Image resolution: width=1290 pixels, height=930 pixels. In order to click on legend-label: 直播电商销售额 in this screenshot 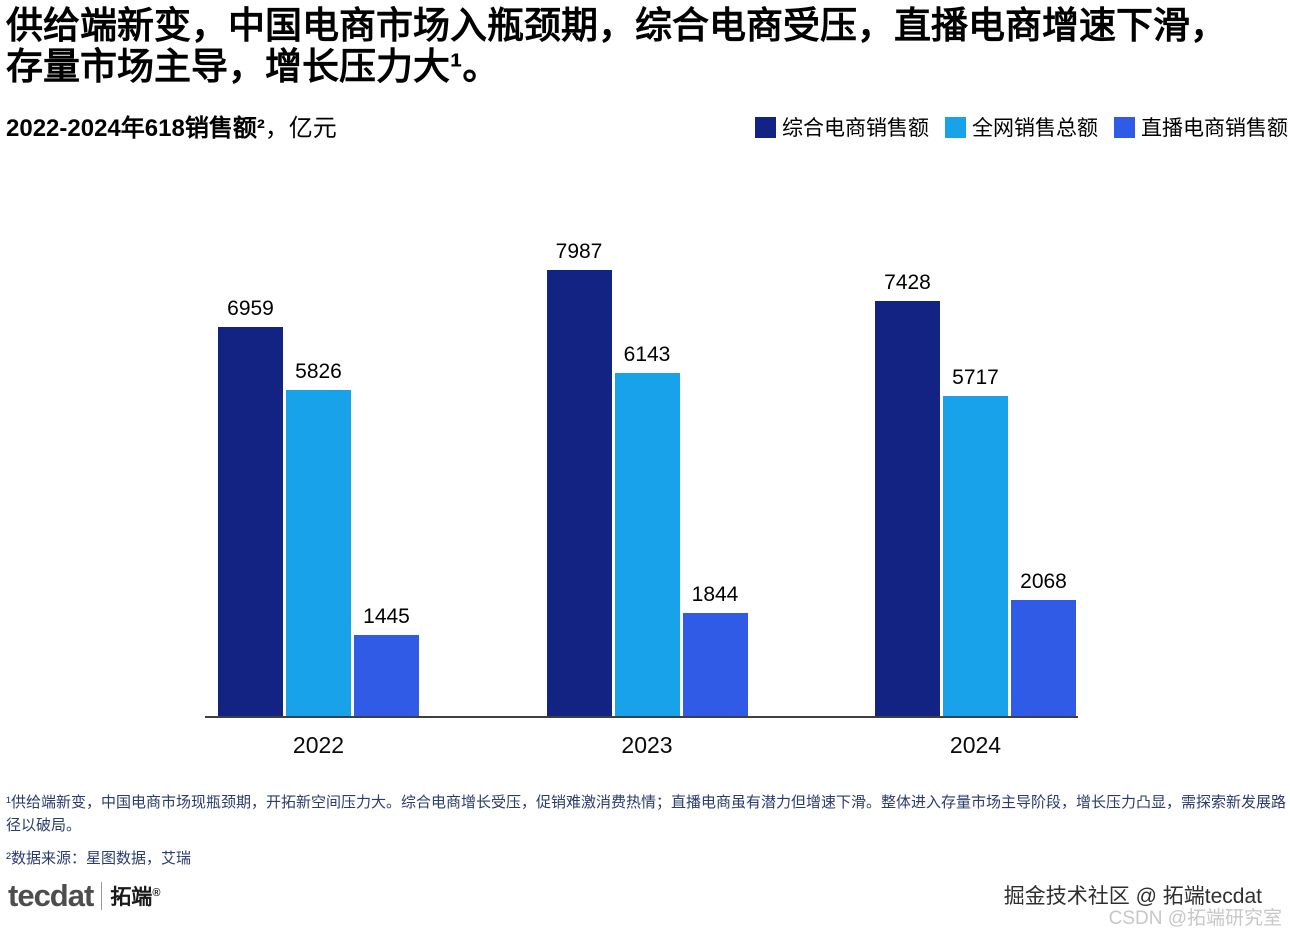, I will do `click(1214, 128)`.